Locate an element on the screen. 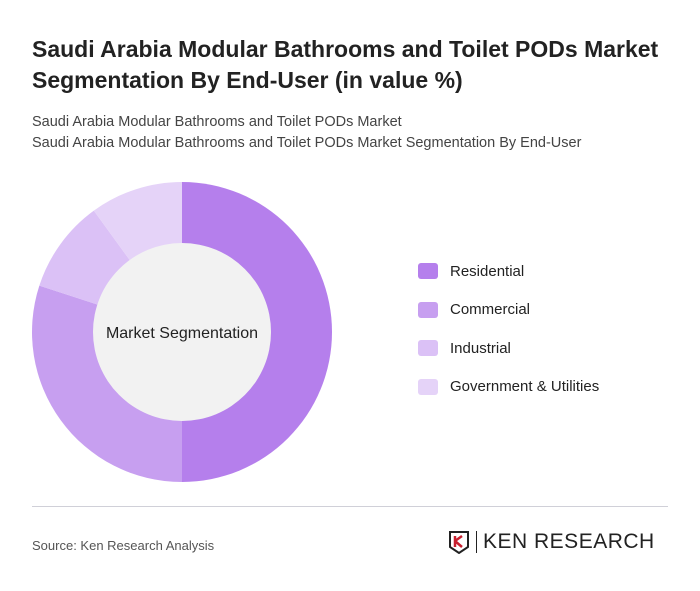  legend-label: Government & Utilities is located at coordinates (525, 387).